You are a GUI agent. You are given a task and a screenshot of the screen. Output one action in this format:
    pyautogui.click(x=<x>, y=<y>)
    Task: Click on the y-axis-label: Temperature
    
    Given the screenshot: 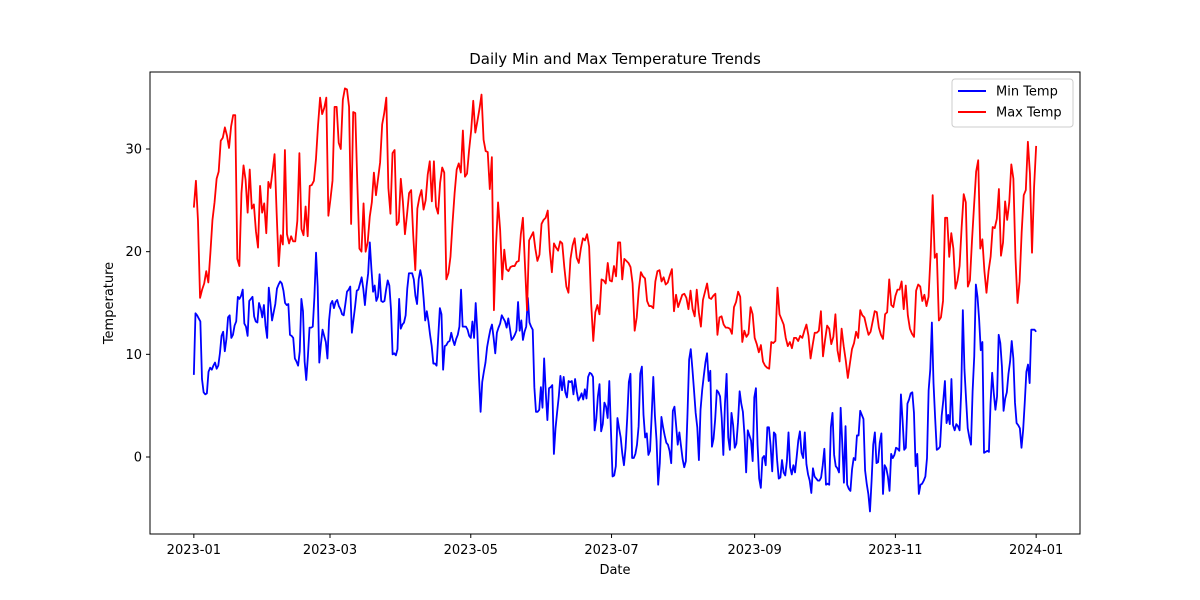 What is the action you would take?
    pyautogui.click(x=109, y=303)
    